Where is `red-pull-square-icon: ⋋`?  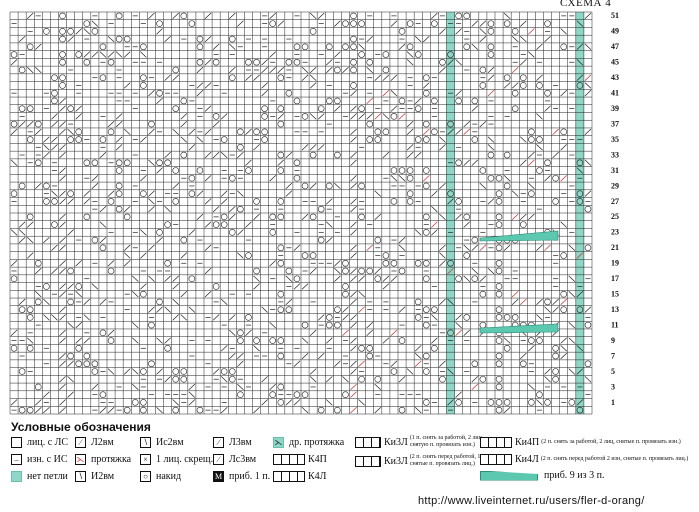 red-pull-square-icon: ⋋ is located at coordinates (80, 459).